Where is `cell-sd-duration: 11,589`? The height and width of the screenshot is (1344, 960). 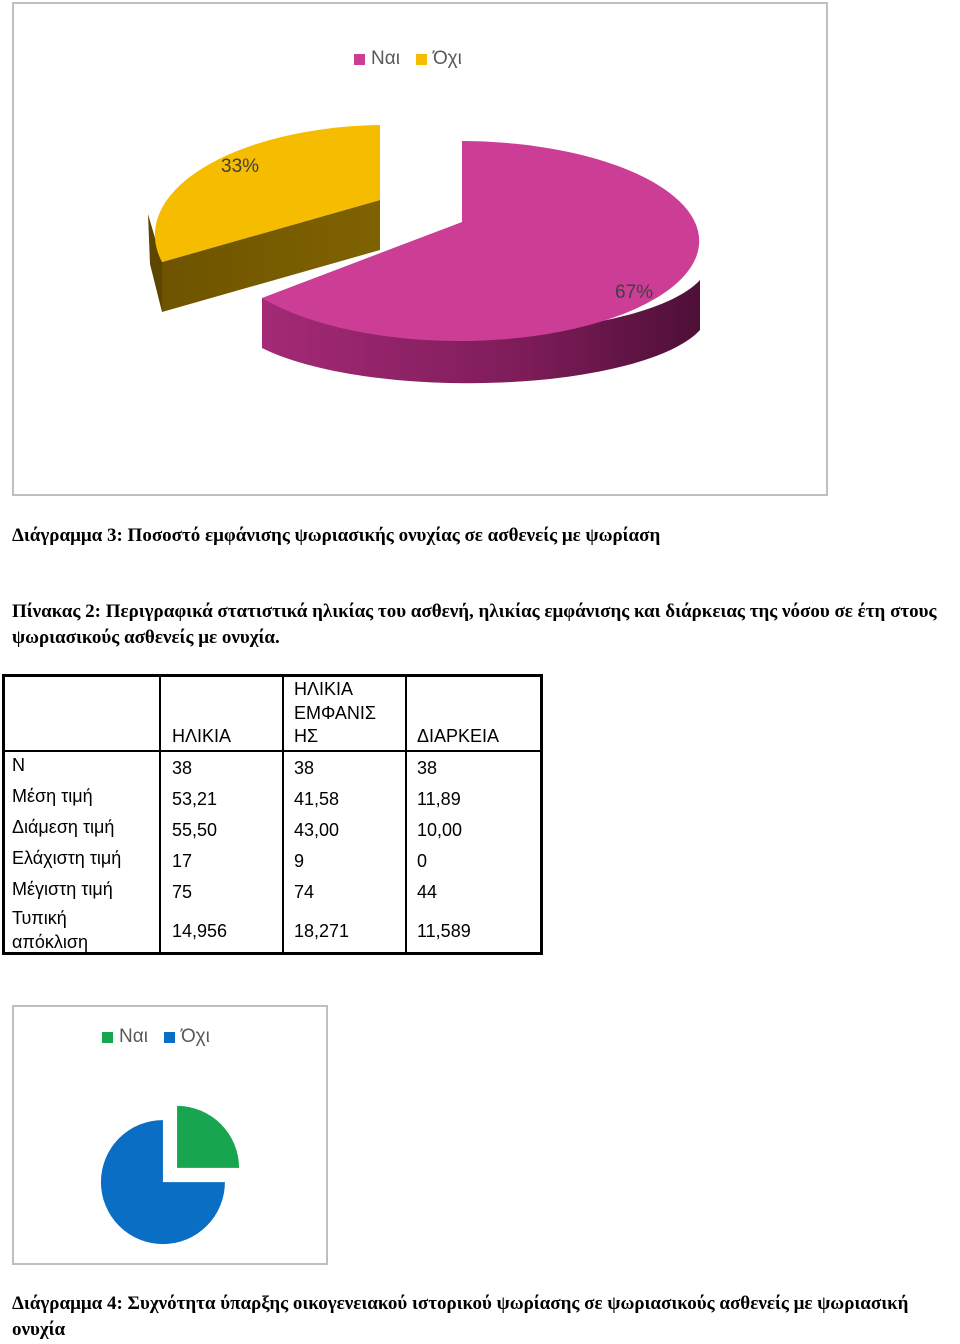 cell-sd-duration: 11,589 is located at coordinates (444, 931).